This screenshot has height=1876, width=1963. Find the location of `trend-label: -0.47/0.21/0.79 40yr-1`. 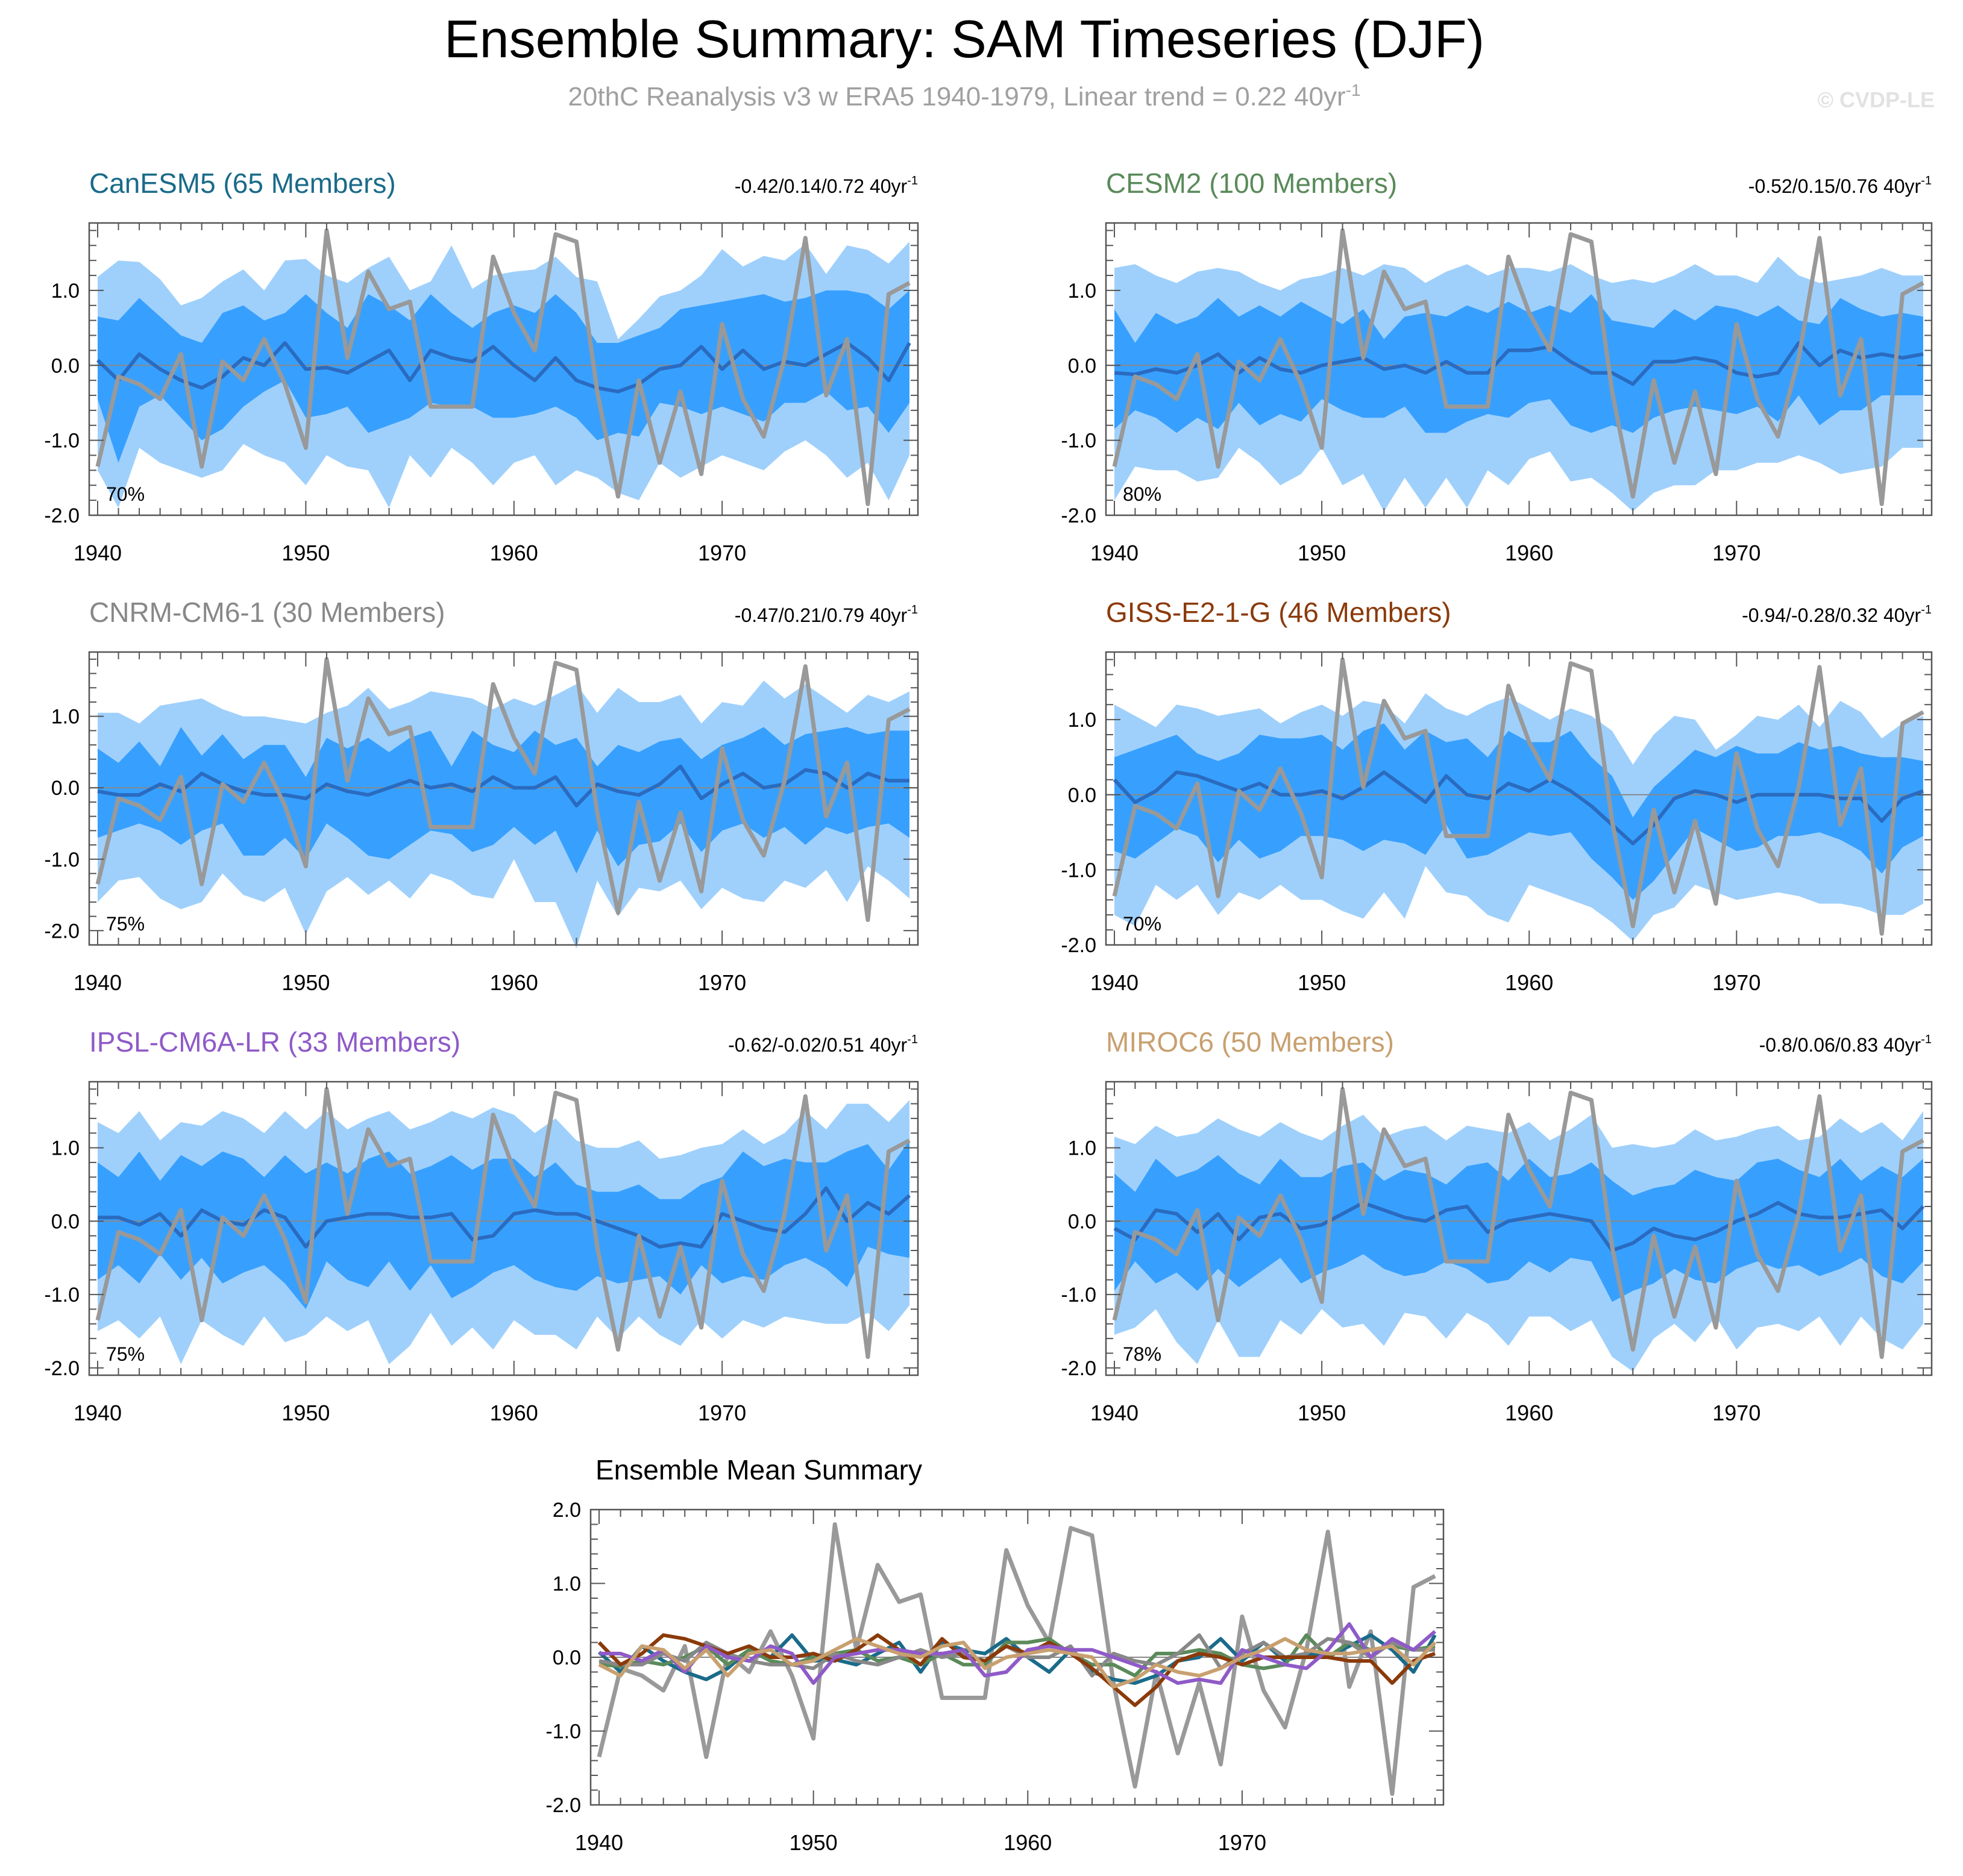

trend-label: -0.47/0.21/0.79 40yr-1 is located at coordinates (826, 614).